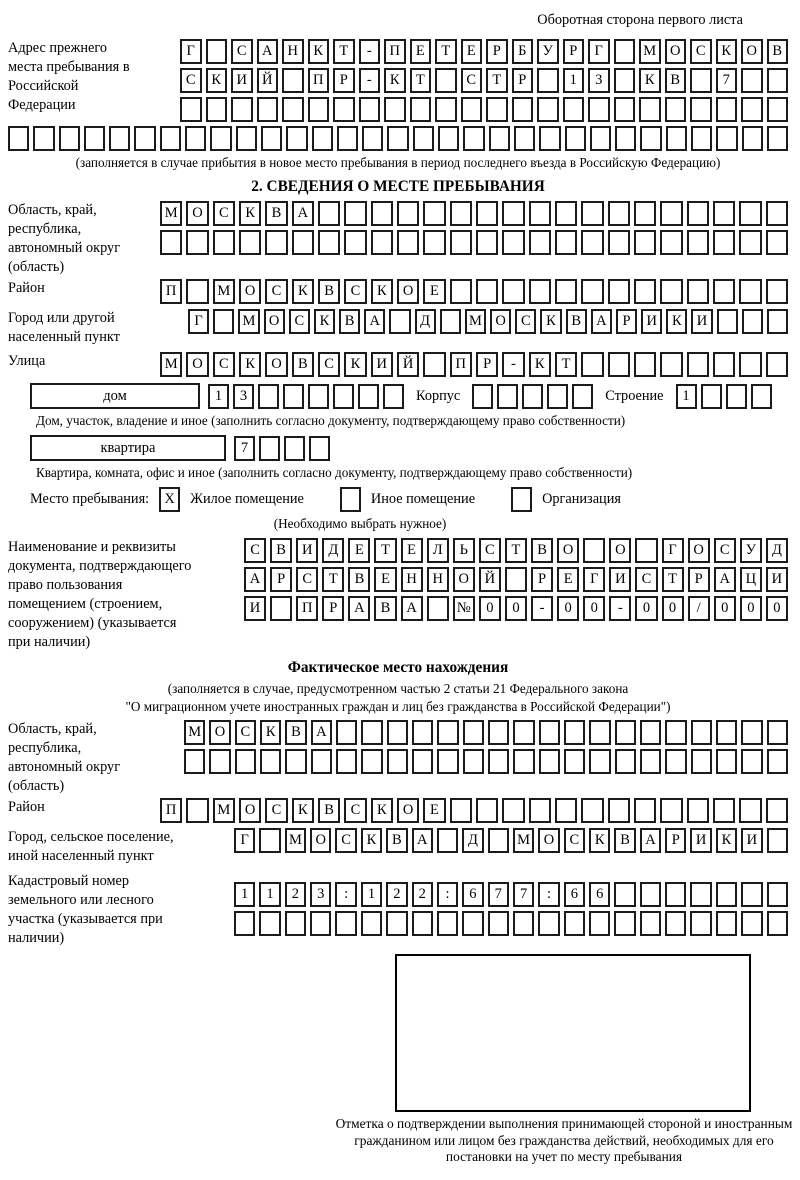 The width and height of the screenshot is (800, 1180). I want to click on char-grid-row: 7, so click(282, 448).